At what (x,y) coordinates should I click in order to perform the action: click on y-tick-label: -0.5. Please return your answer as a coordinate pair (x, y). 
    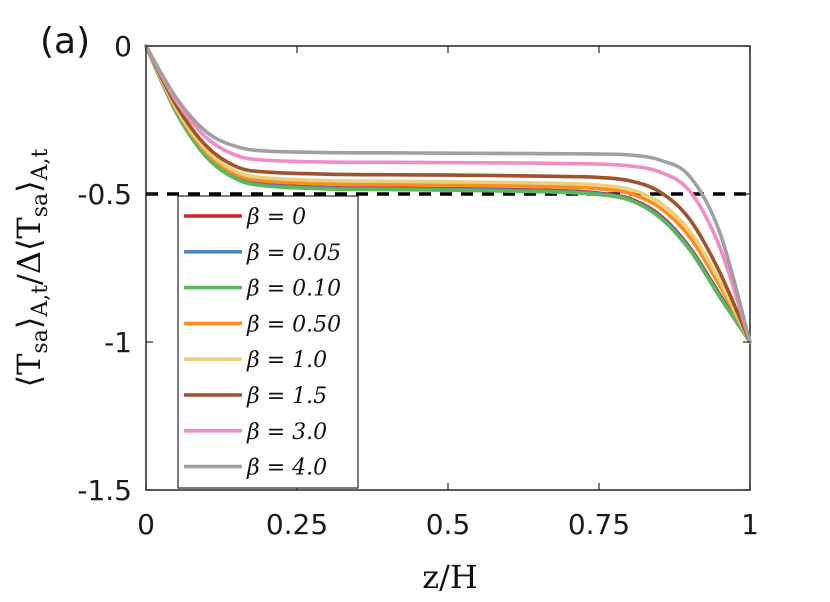
    Looking at the image, I should click on (104, 194).